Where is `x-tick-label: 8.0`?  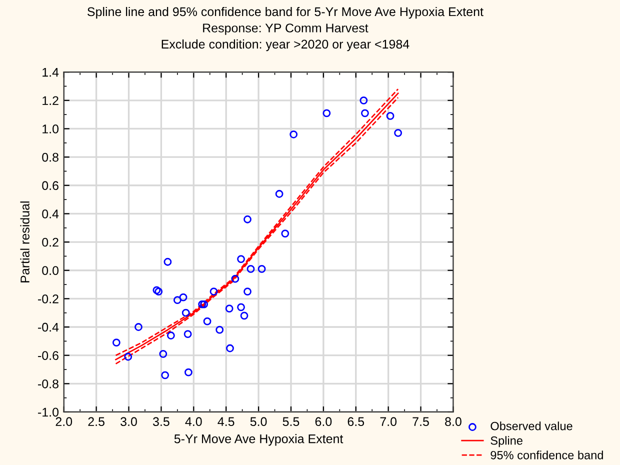
x-tick-label: 8.0 is located at coordinates (453, 421).